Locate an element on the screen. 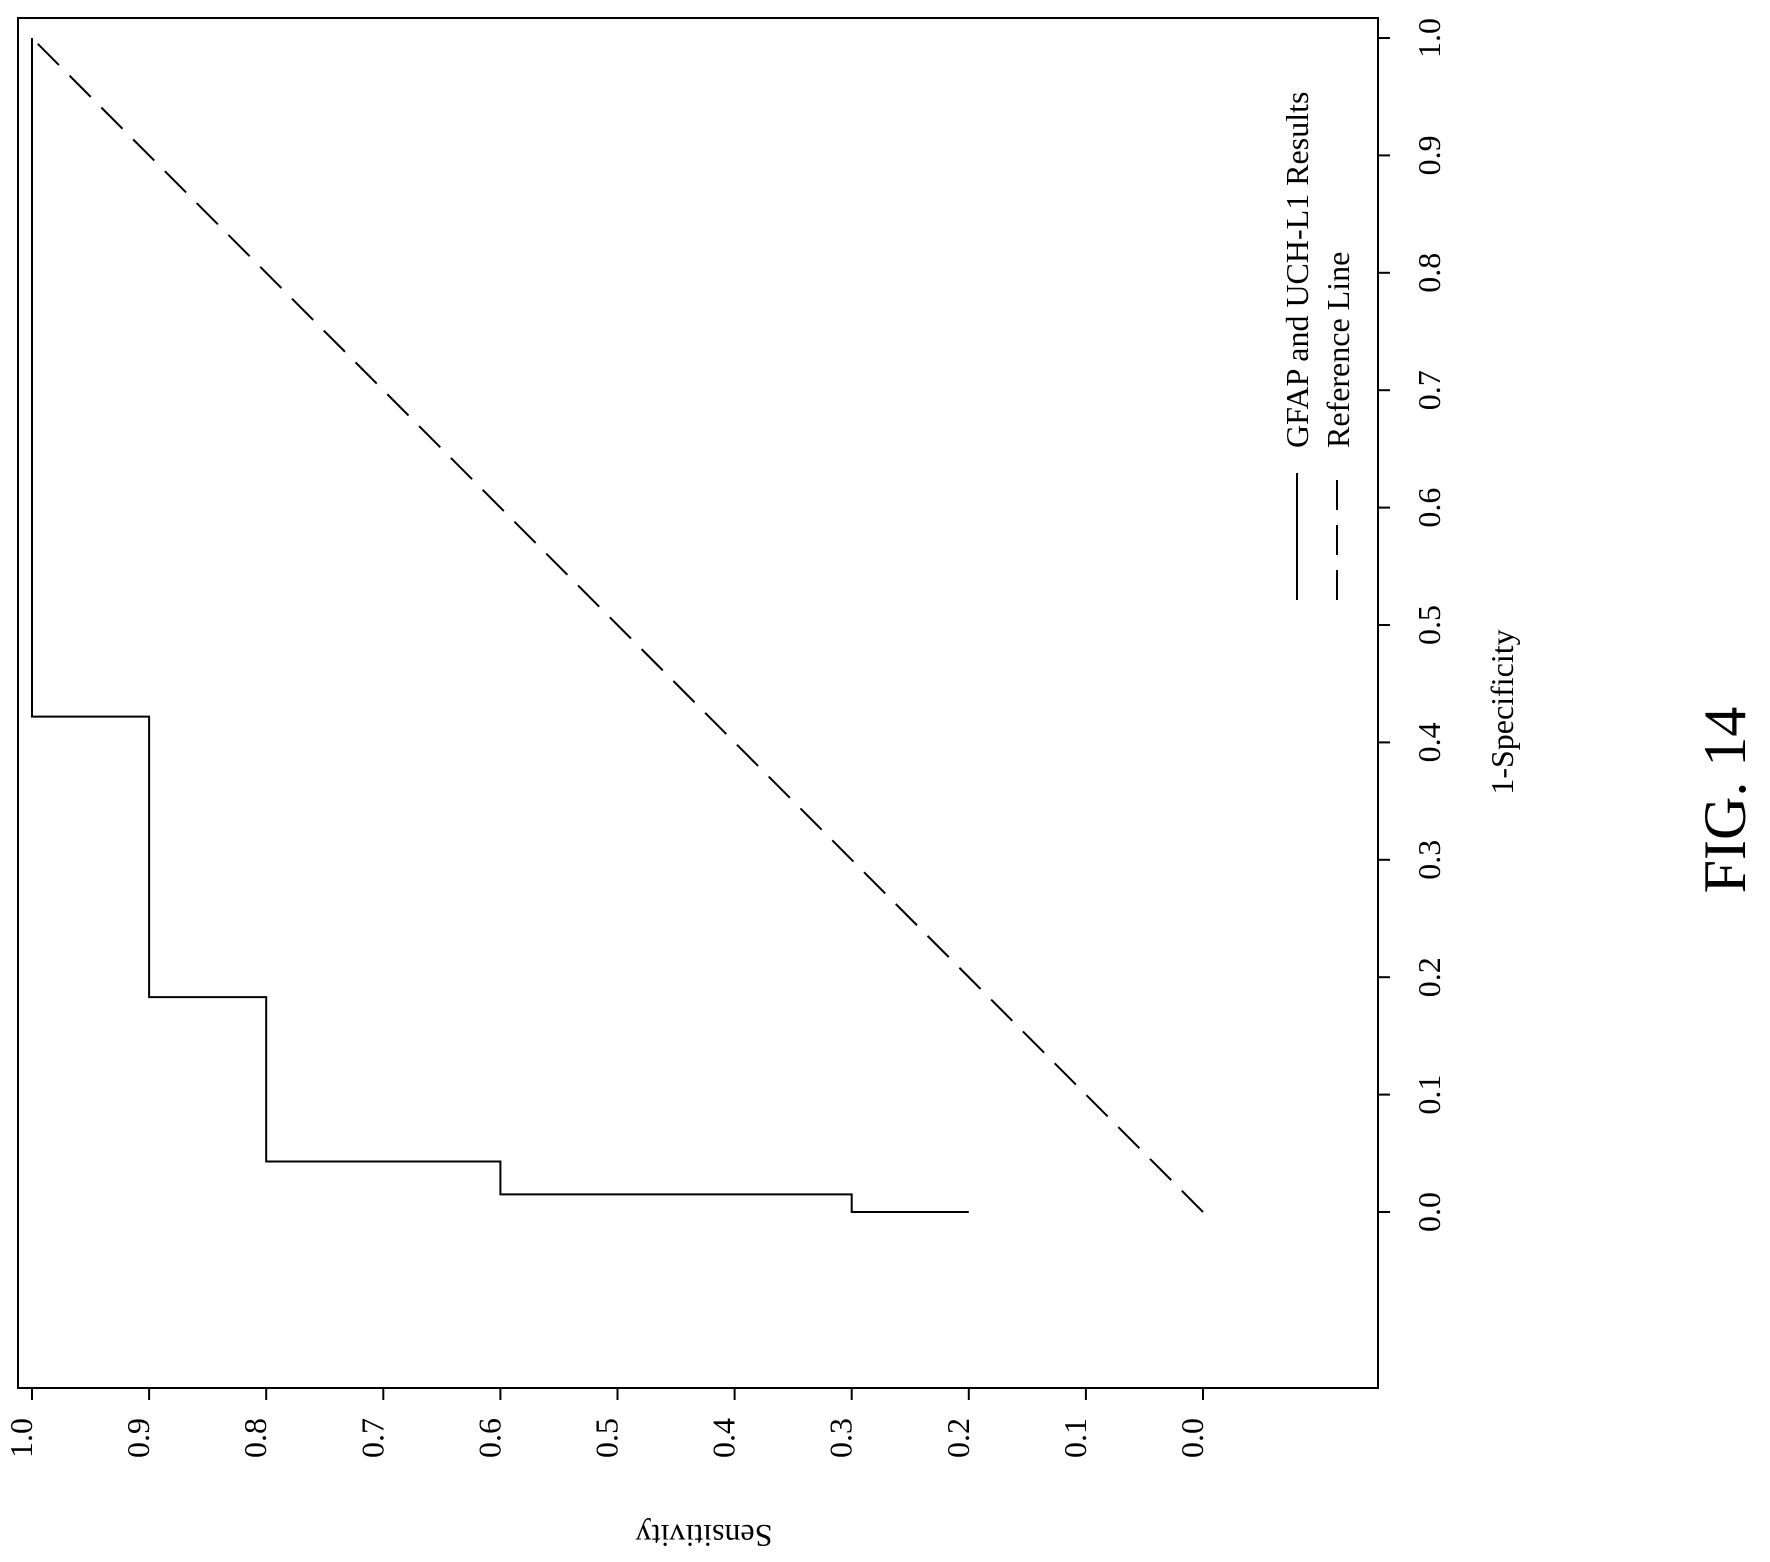  y-tick-label: 0.7 is located at coordinates (372, 1438).